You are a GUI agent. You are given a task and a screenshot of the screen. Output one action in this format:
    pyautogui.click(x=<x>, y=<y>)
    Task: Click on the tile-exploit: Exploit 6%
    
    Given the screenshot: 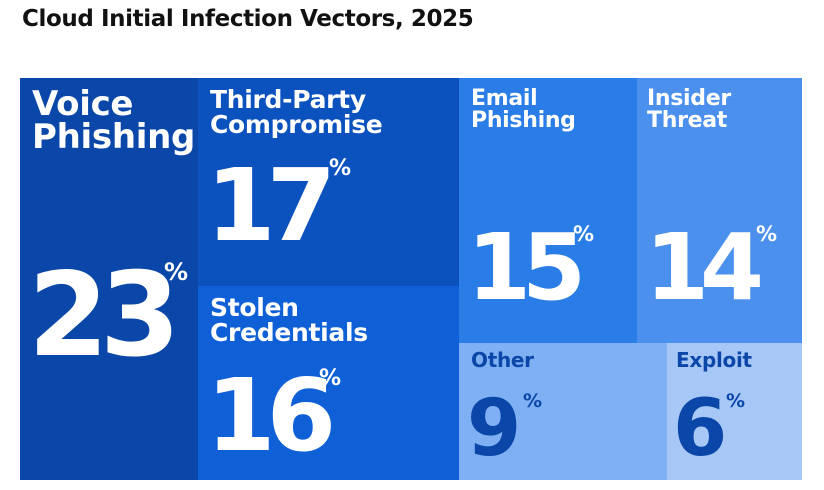 What is the action you would take?
    pyautogui.click(x=734, y=411)
    